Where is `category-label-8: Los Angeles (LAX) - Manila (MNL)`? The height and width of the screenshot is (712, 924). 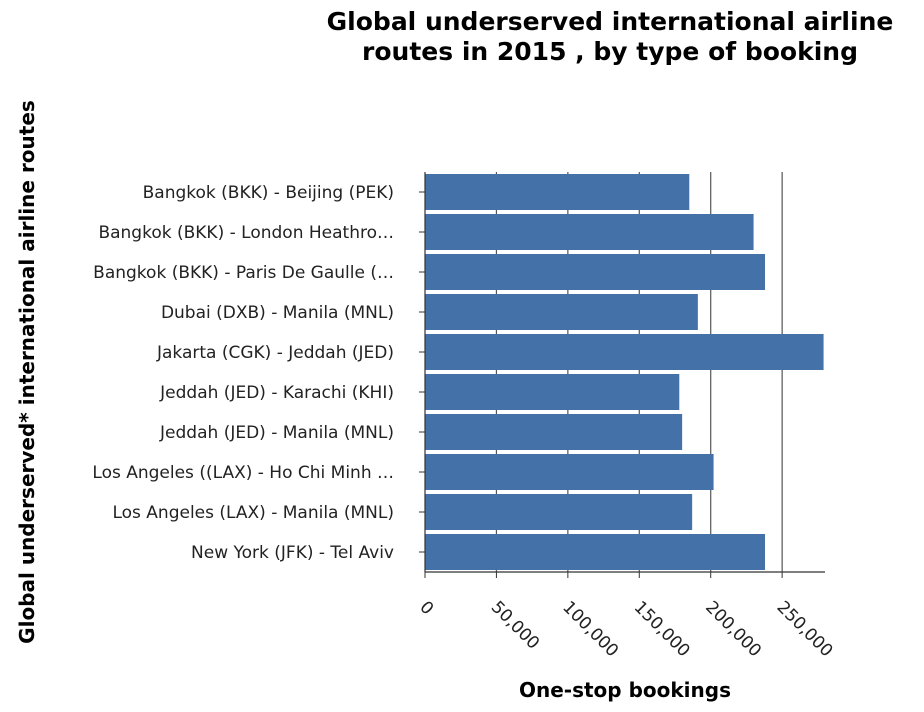 category-label-8: Los Angeles (LAX) - Manila (MNL) is located at coordinates (253, 513).